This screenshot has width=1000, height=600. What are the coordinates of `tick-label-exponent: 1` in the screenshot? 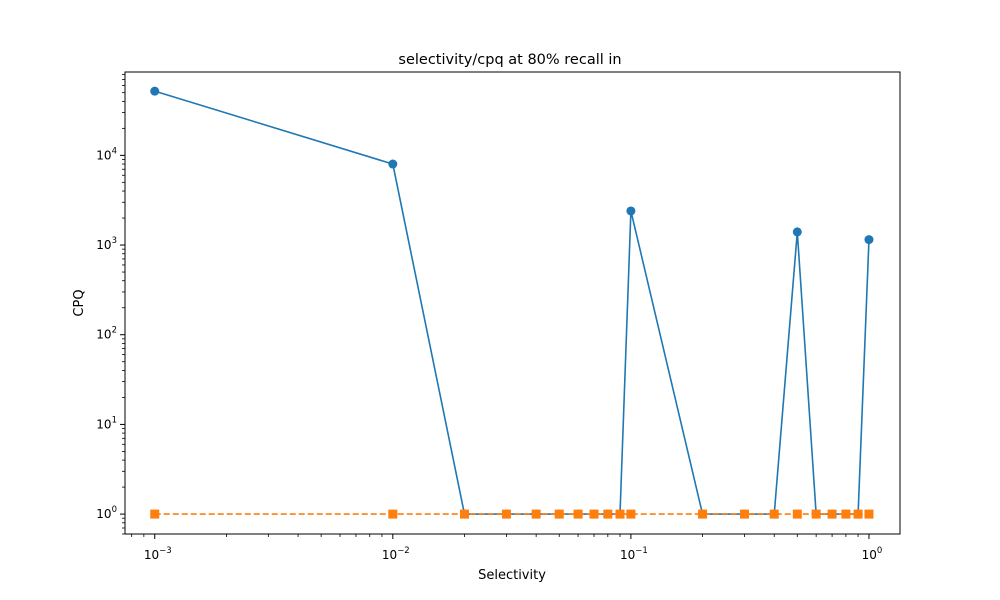 It's located at (114, 420).